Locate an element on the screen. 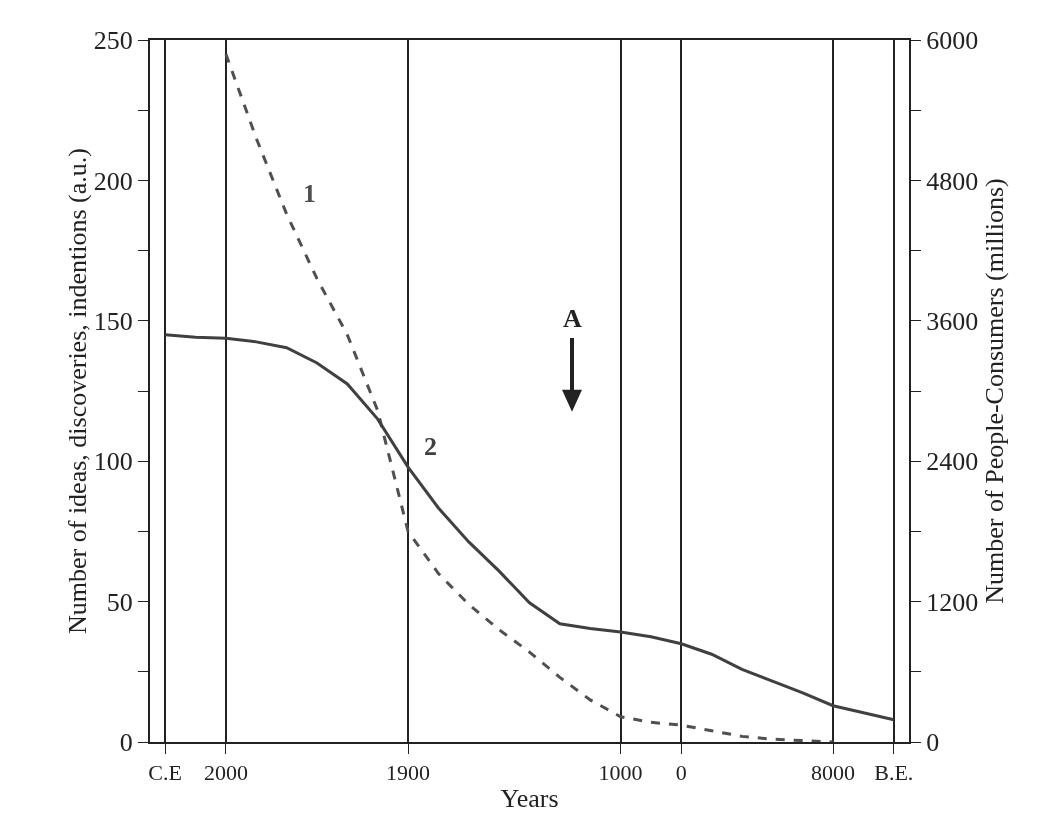 Image resolution: width=1059 pixels, height=832 pixels. annotation: A is located at coordinates (572, 318).